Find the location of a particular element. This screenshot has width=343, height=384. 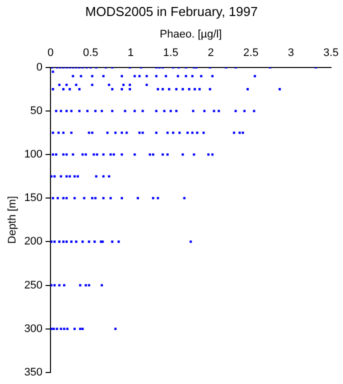

y-tick-label: 250 is located at coordinates (33, 285).